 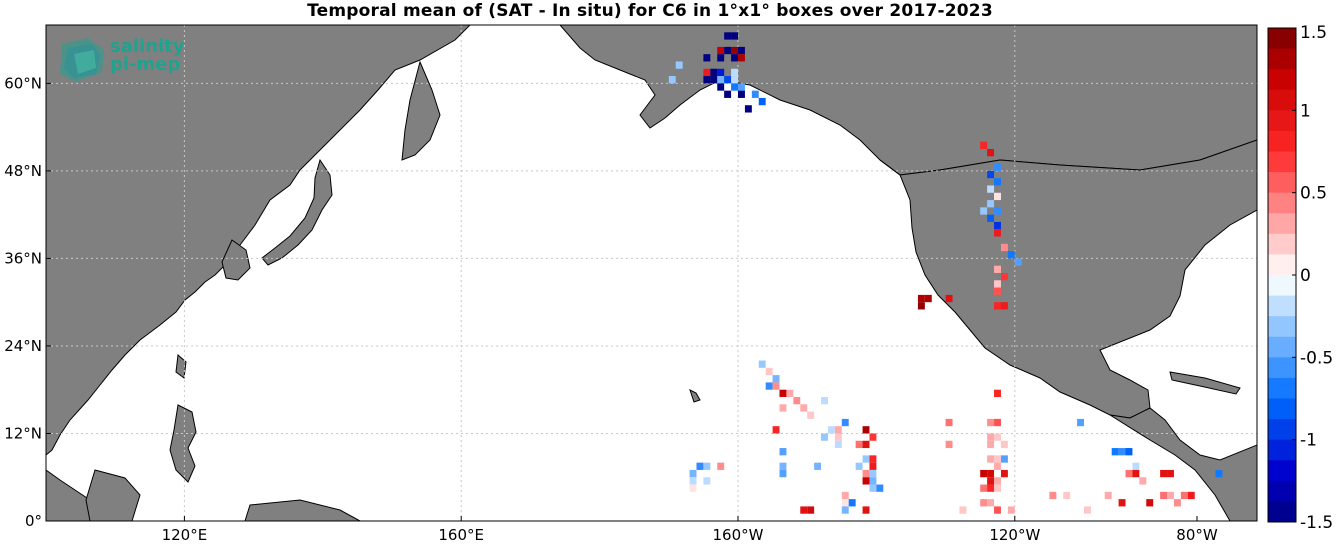 What do you see at coordinates (738, 535) in the screenshot?
I see `lon-tick-label: 160°W` at bounding box center [738, 535].